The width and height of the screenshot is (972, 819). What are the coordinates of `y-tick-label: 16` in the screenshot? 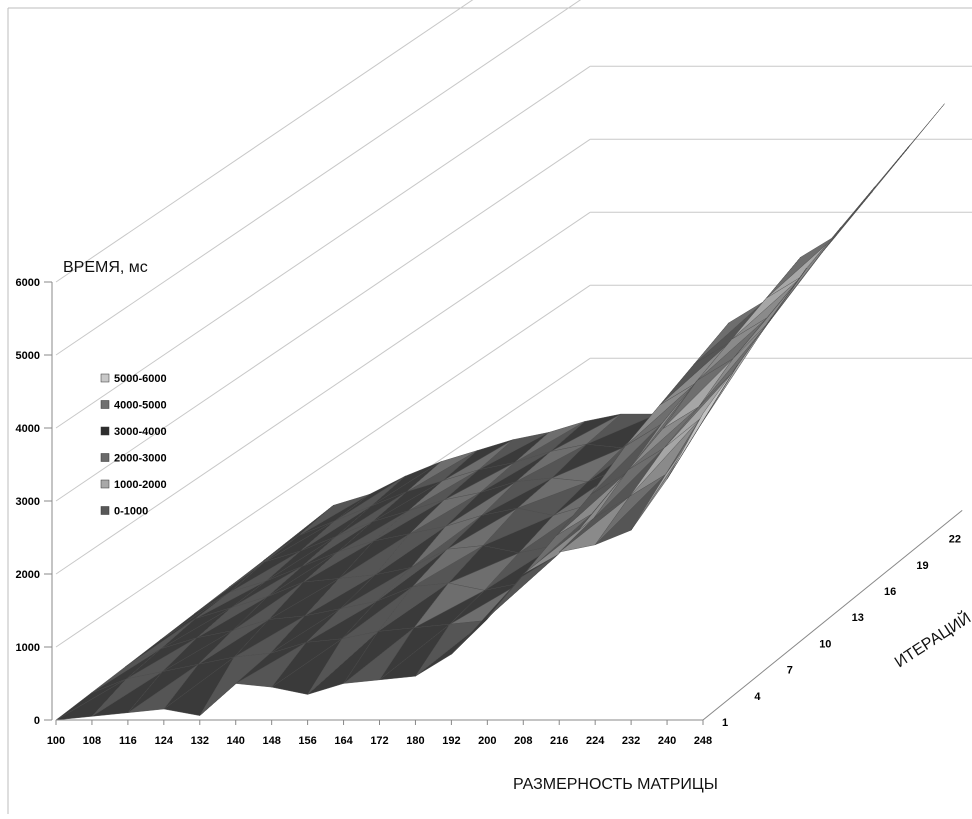 It's located at (890, 592).